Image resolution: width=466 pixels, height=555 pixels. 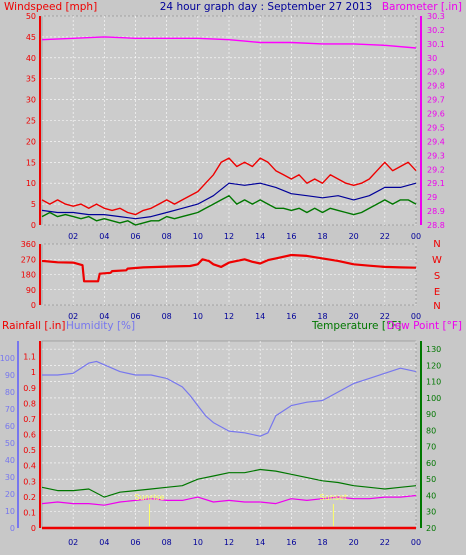 I want to click on humidity-tick-label: 20, so click(x=10, y=494).